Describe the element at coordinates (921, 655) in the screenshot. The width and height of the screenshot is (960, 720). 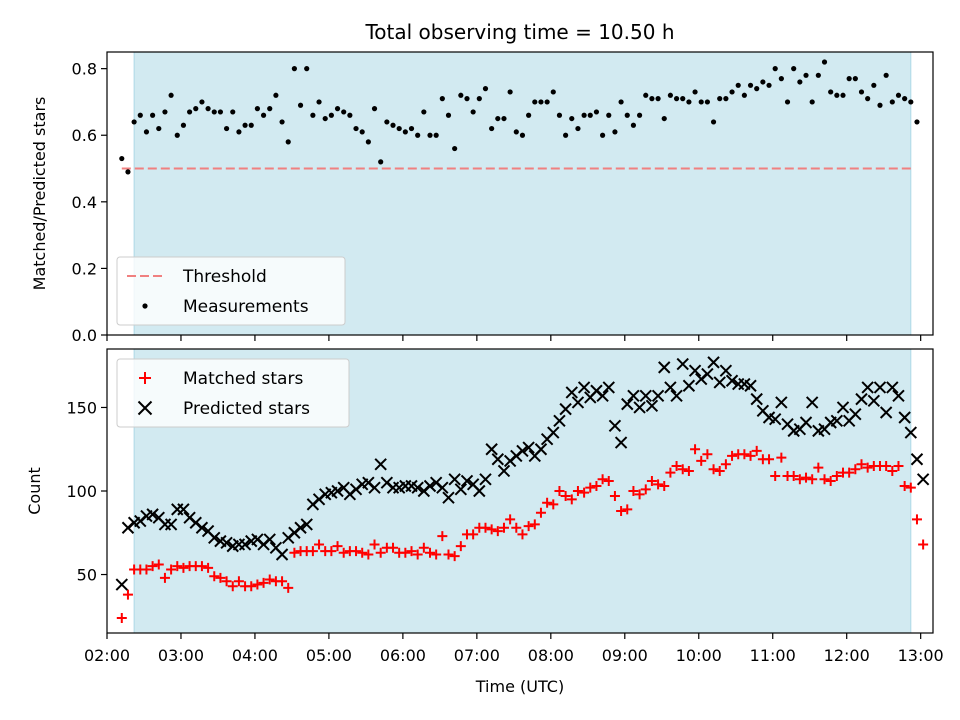
I see `x-tick-label: 13:00` at that location.